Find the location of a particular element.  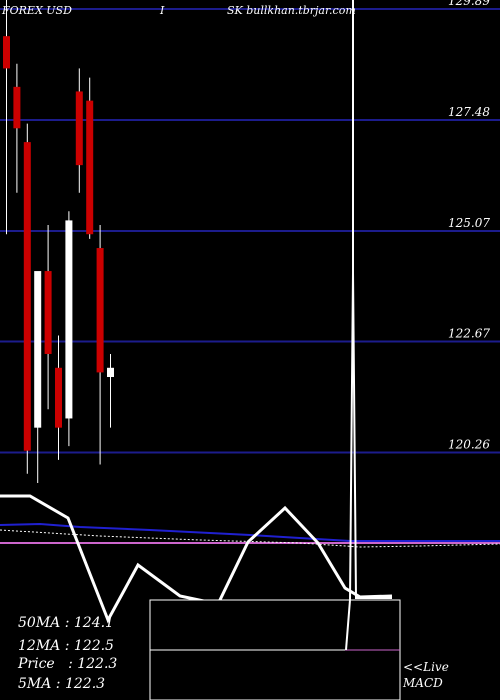

tick-label: 122.67 is located at coordinates (469, 334).